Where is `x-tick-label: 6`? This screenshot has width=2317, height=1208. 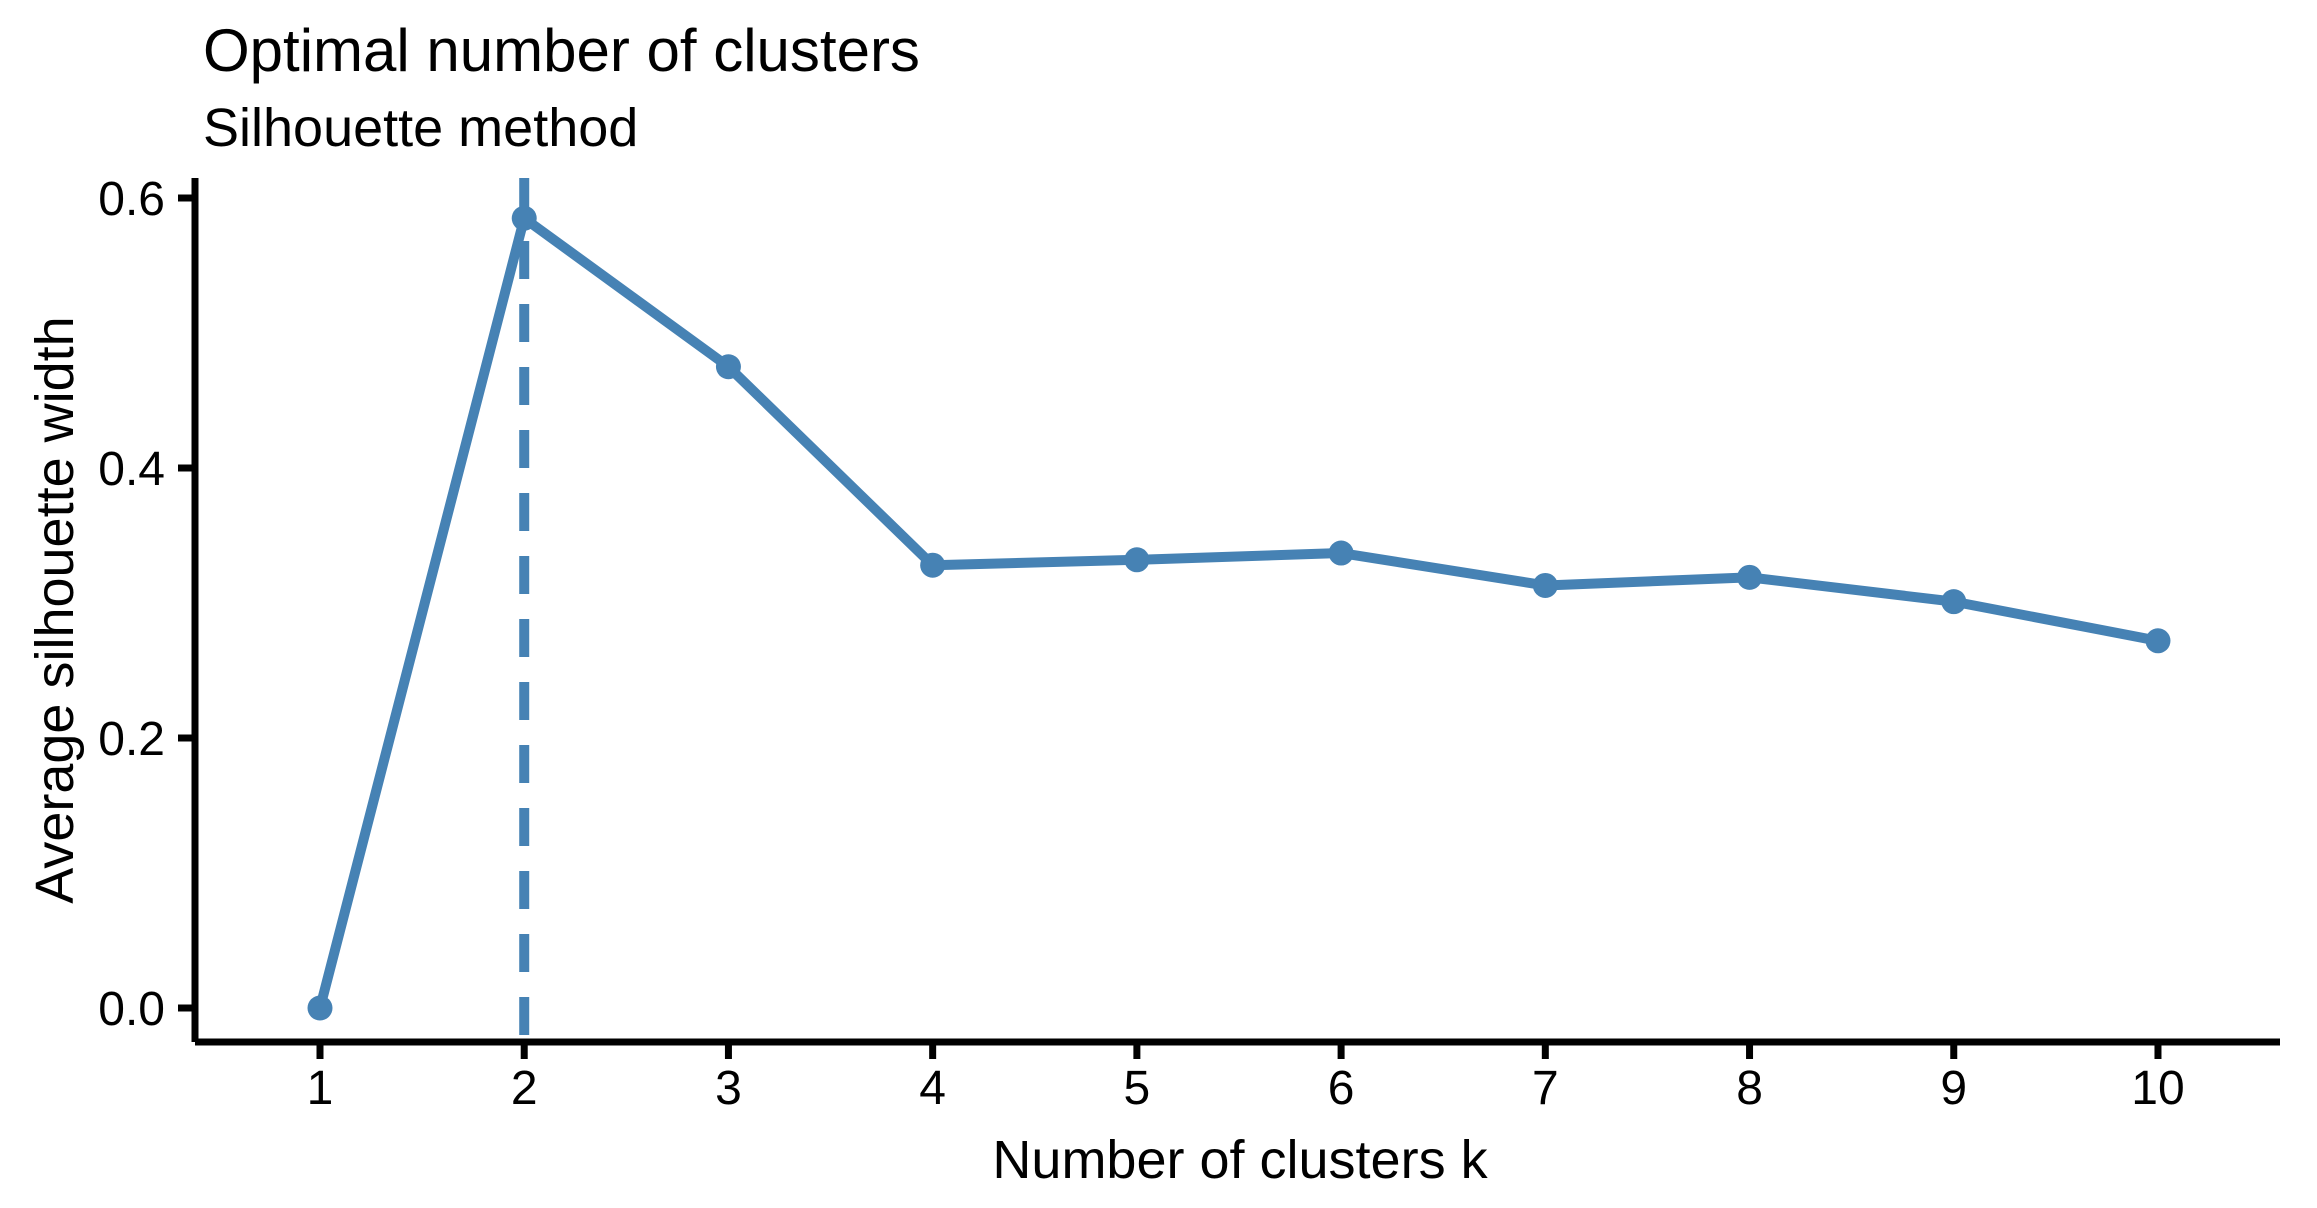
x-tick-label: 6 is located at coordinates (1341, 1088).